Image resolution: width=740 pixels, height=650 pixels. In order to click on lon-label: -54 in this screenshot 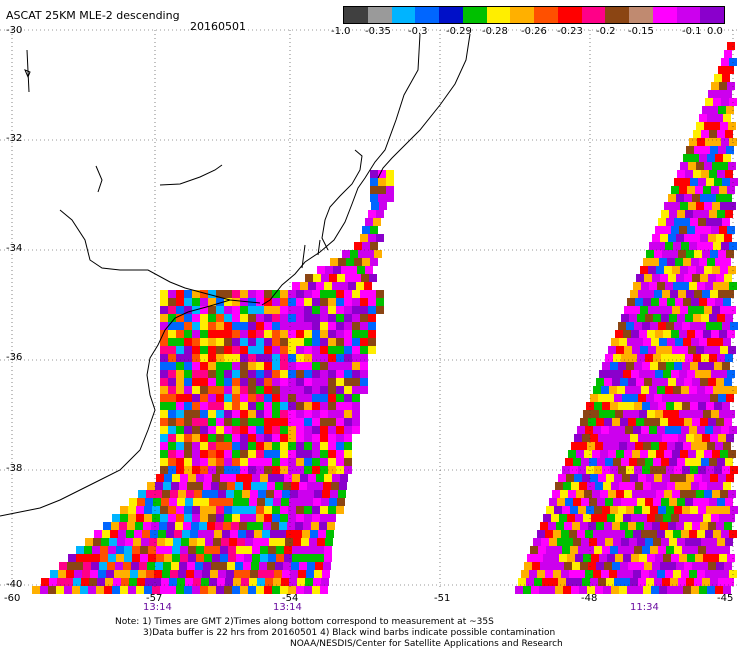, I will do `click(290, 598)`.